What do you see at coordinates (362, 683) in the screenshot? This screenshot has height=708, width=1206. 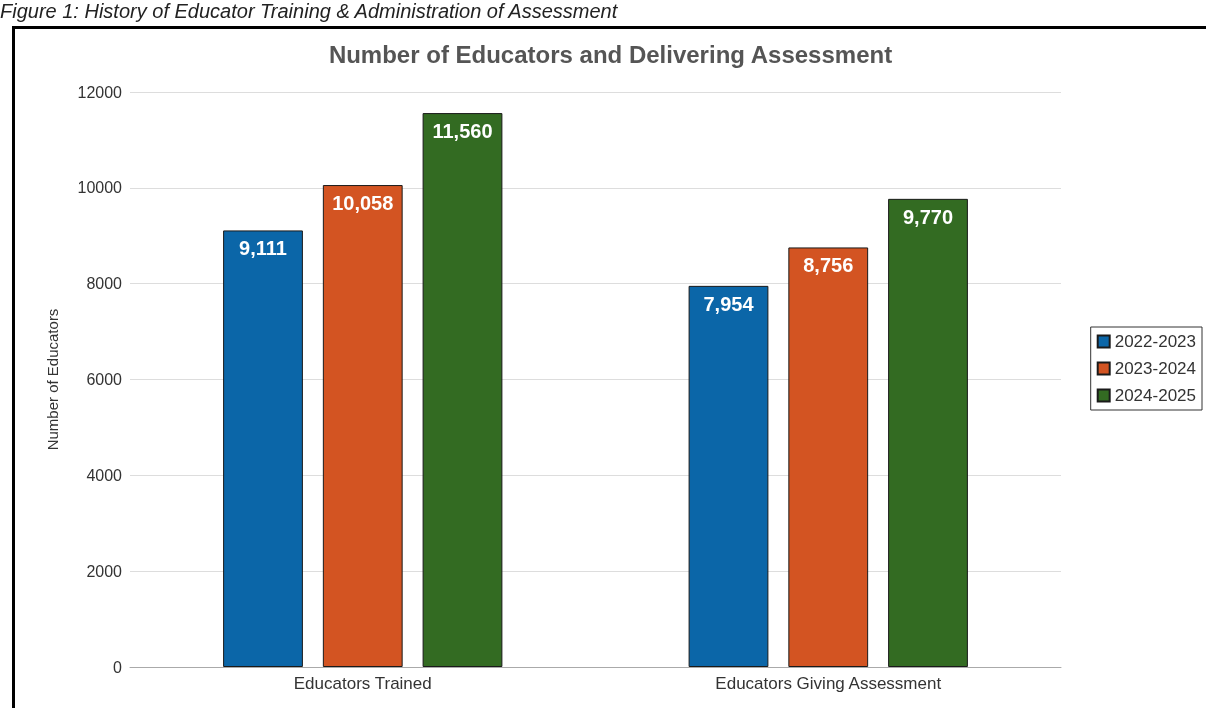 I see `x-tick-label: Educators Trained` at bounding box center [362, 683].